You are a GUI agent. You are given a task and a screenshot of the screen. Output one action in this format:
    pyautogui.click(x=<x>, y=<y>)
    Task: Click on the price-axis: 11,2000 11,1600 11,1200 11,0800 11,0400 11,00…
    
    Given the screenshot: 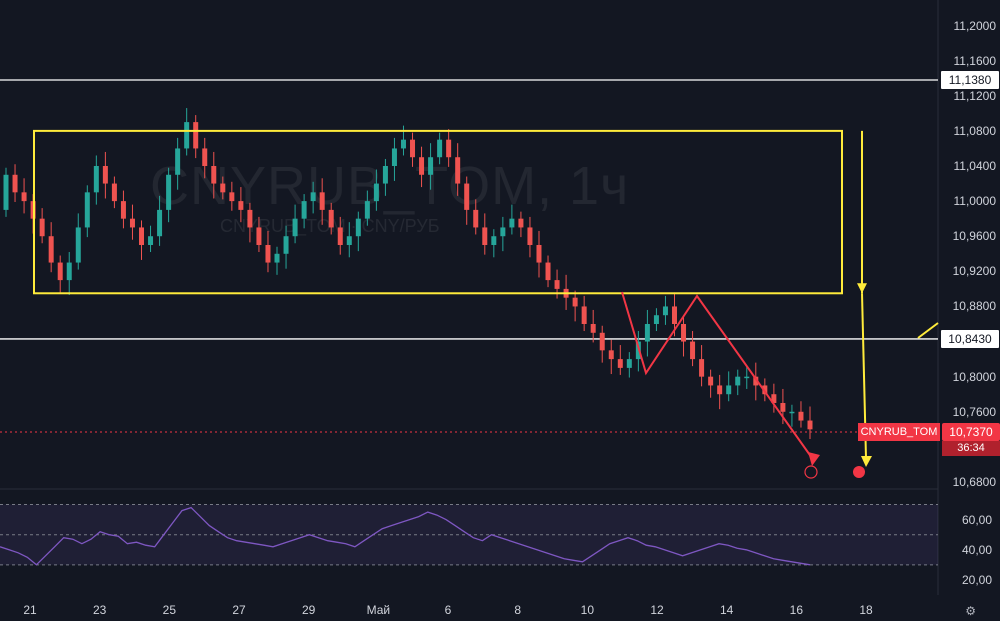 What is the action you would take?
    pyautogui.click(x=969, y=245)
    